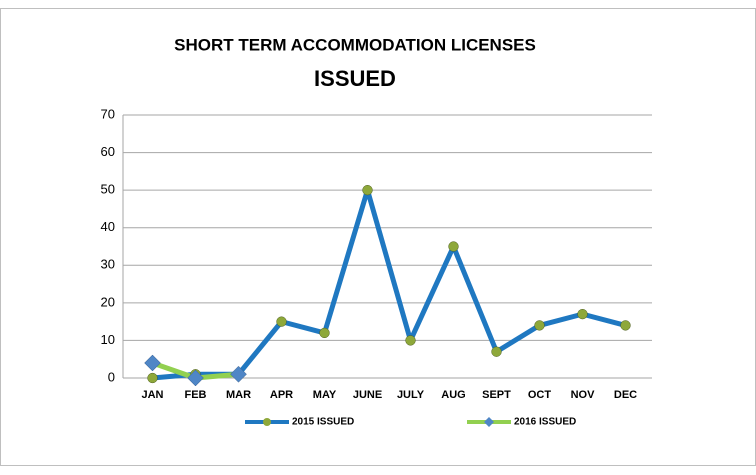 The width and height of the screenshot is (756, 475). I want to click on x-tick-label: MAR, so click(238, 395).